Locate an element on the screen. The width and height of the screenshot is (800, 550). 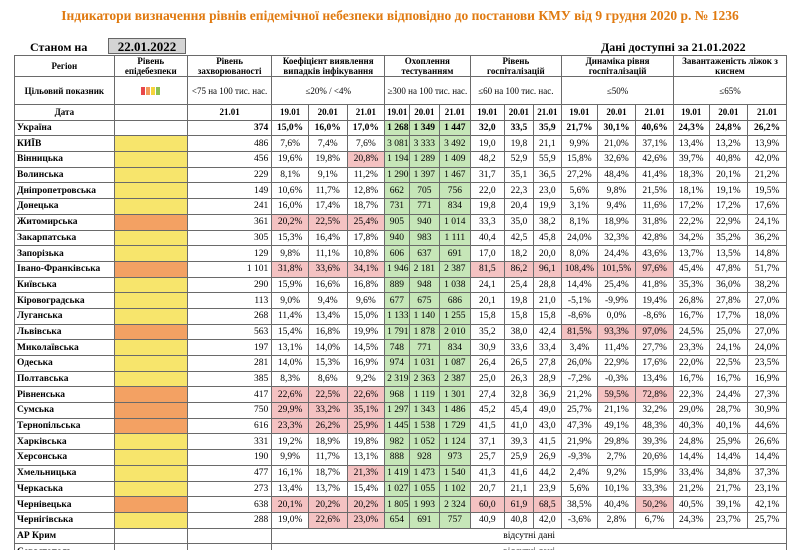
dynamics-value: 41,4% is located at coordinates (654, 175).